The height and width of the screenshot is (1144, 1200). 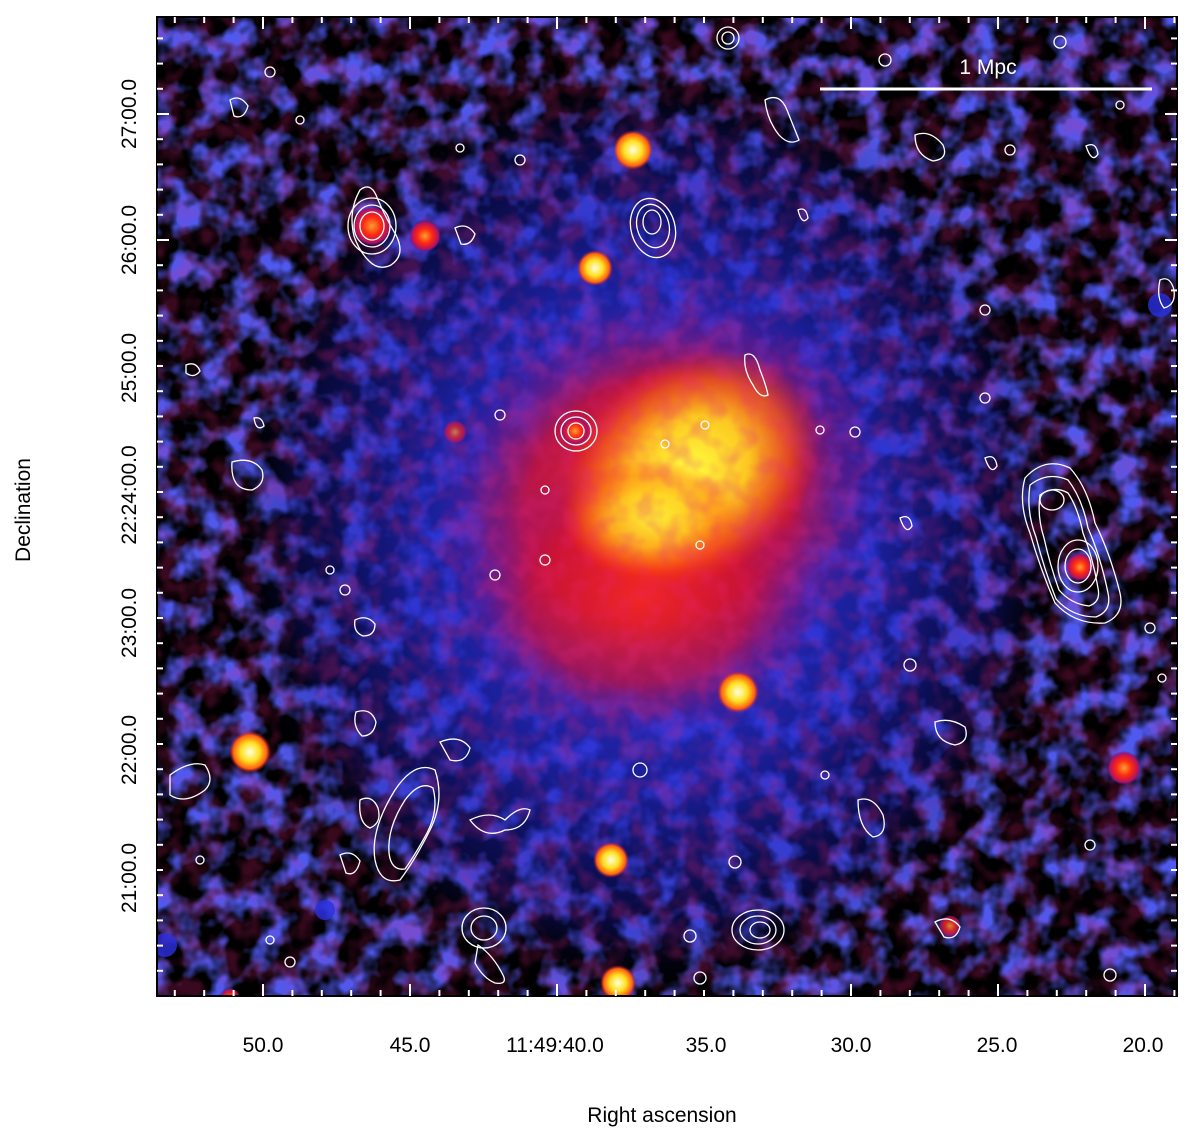 What do you see at coordinates (623, 945) in the screenshot?
I see `contour-source-south` at bounding box center [623, 945].